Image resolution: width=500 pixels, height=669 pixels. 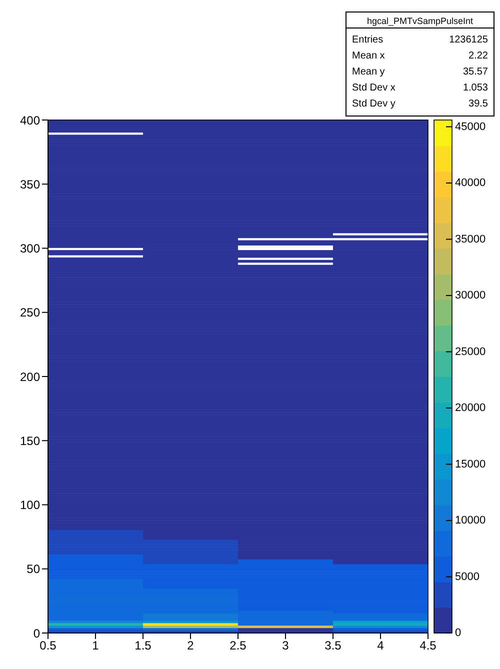 What do you see at coordinates (420, 56) in the screenshot?
I see `text: Mean x 2.22` at bounding box center [420, 56].